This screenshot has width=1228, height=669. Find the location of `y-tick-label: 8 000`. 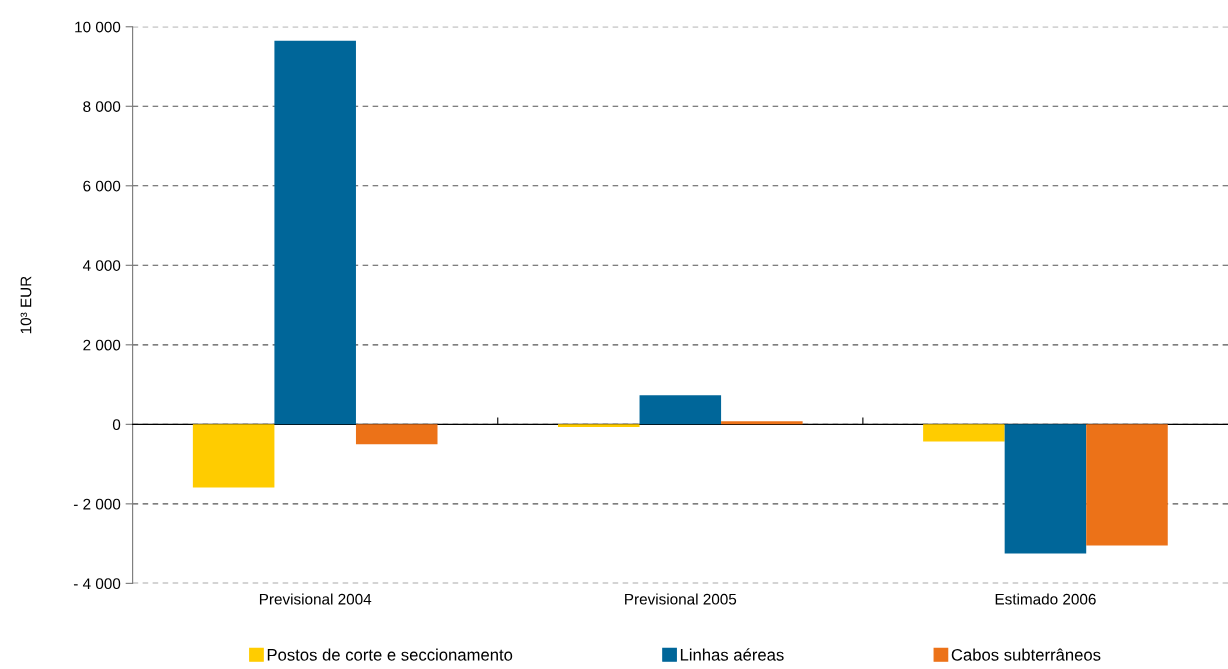

y-tick-label: 8 000 is located at coordinates (102, 106).